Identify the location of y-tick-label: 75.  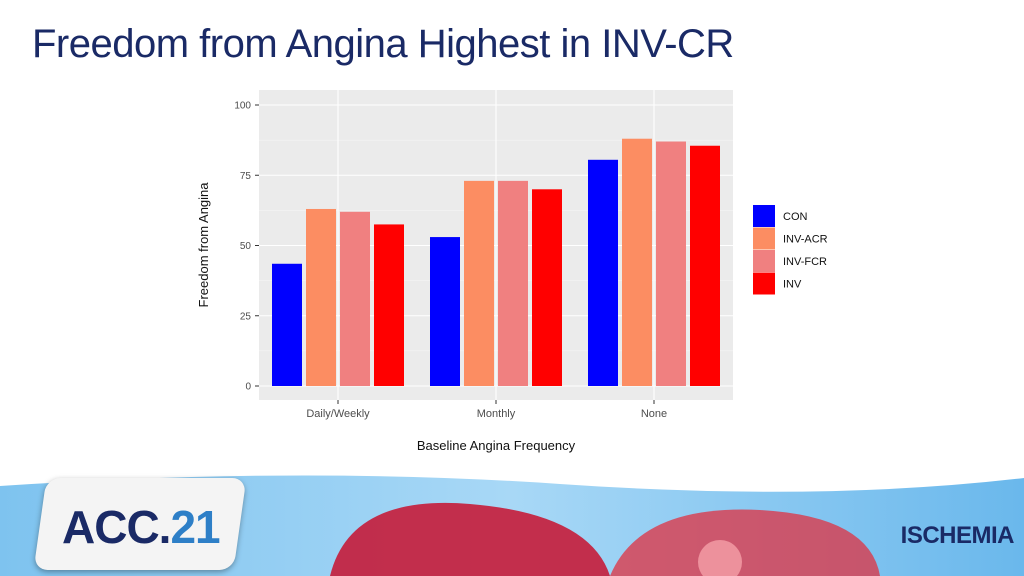
(246, 176).